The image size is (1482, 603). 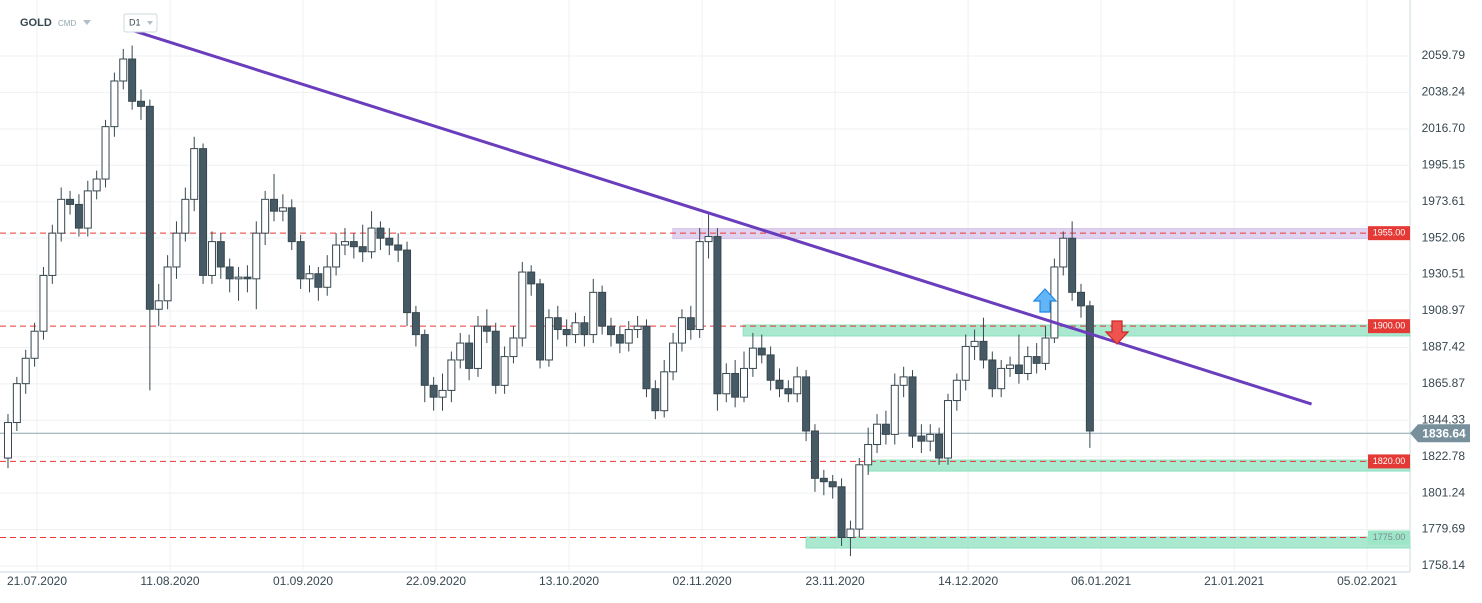 What do you see at coordinates (1045, 300) in the screenshot?
I see `buy-arrow` at bounding box center [1045, 300].